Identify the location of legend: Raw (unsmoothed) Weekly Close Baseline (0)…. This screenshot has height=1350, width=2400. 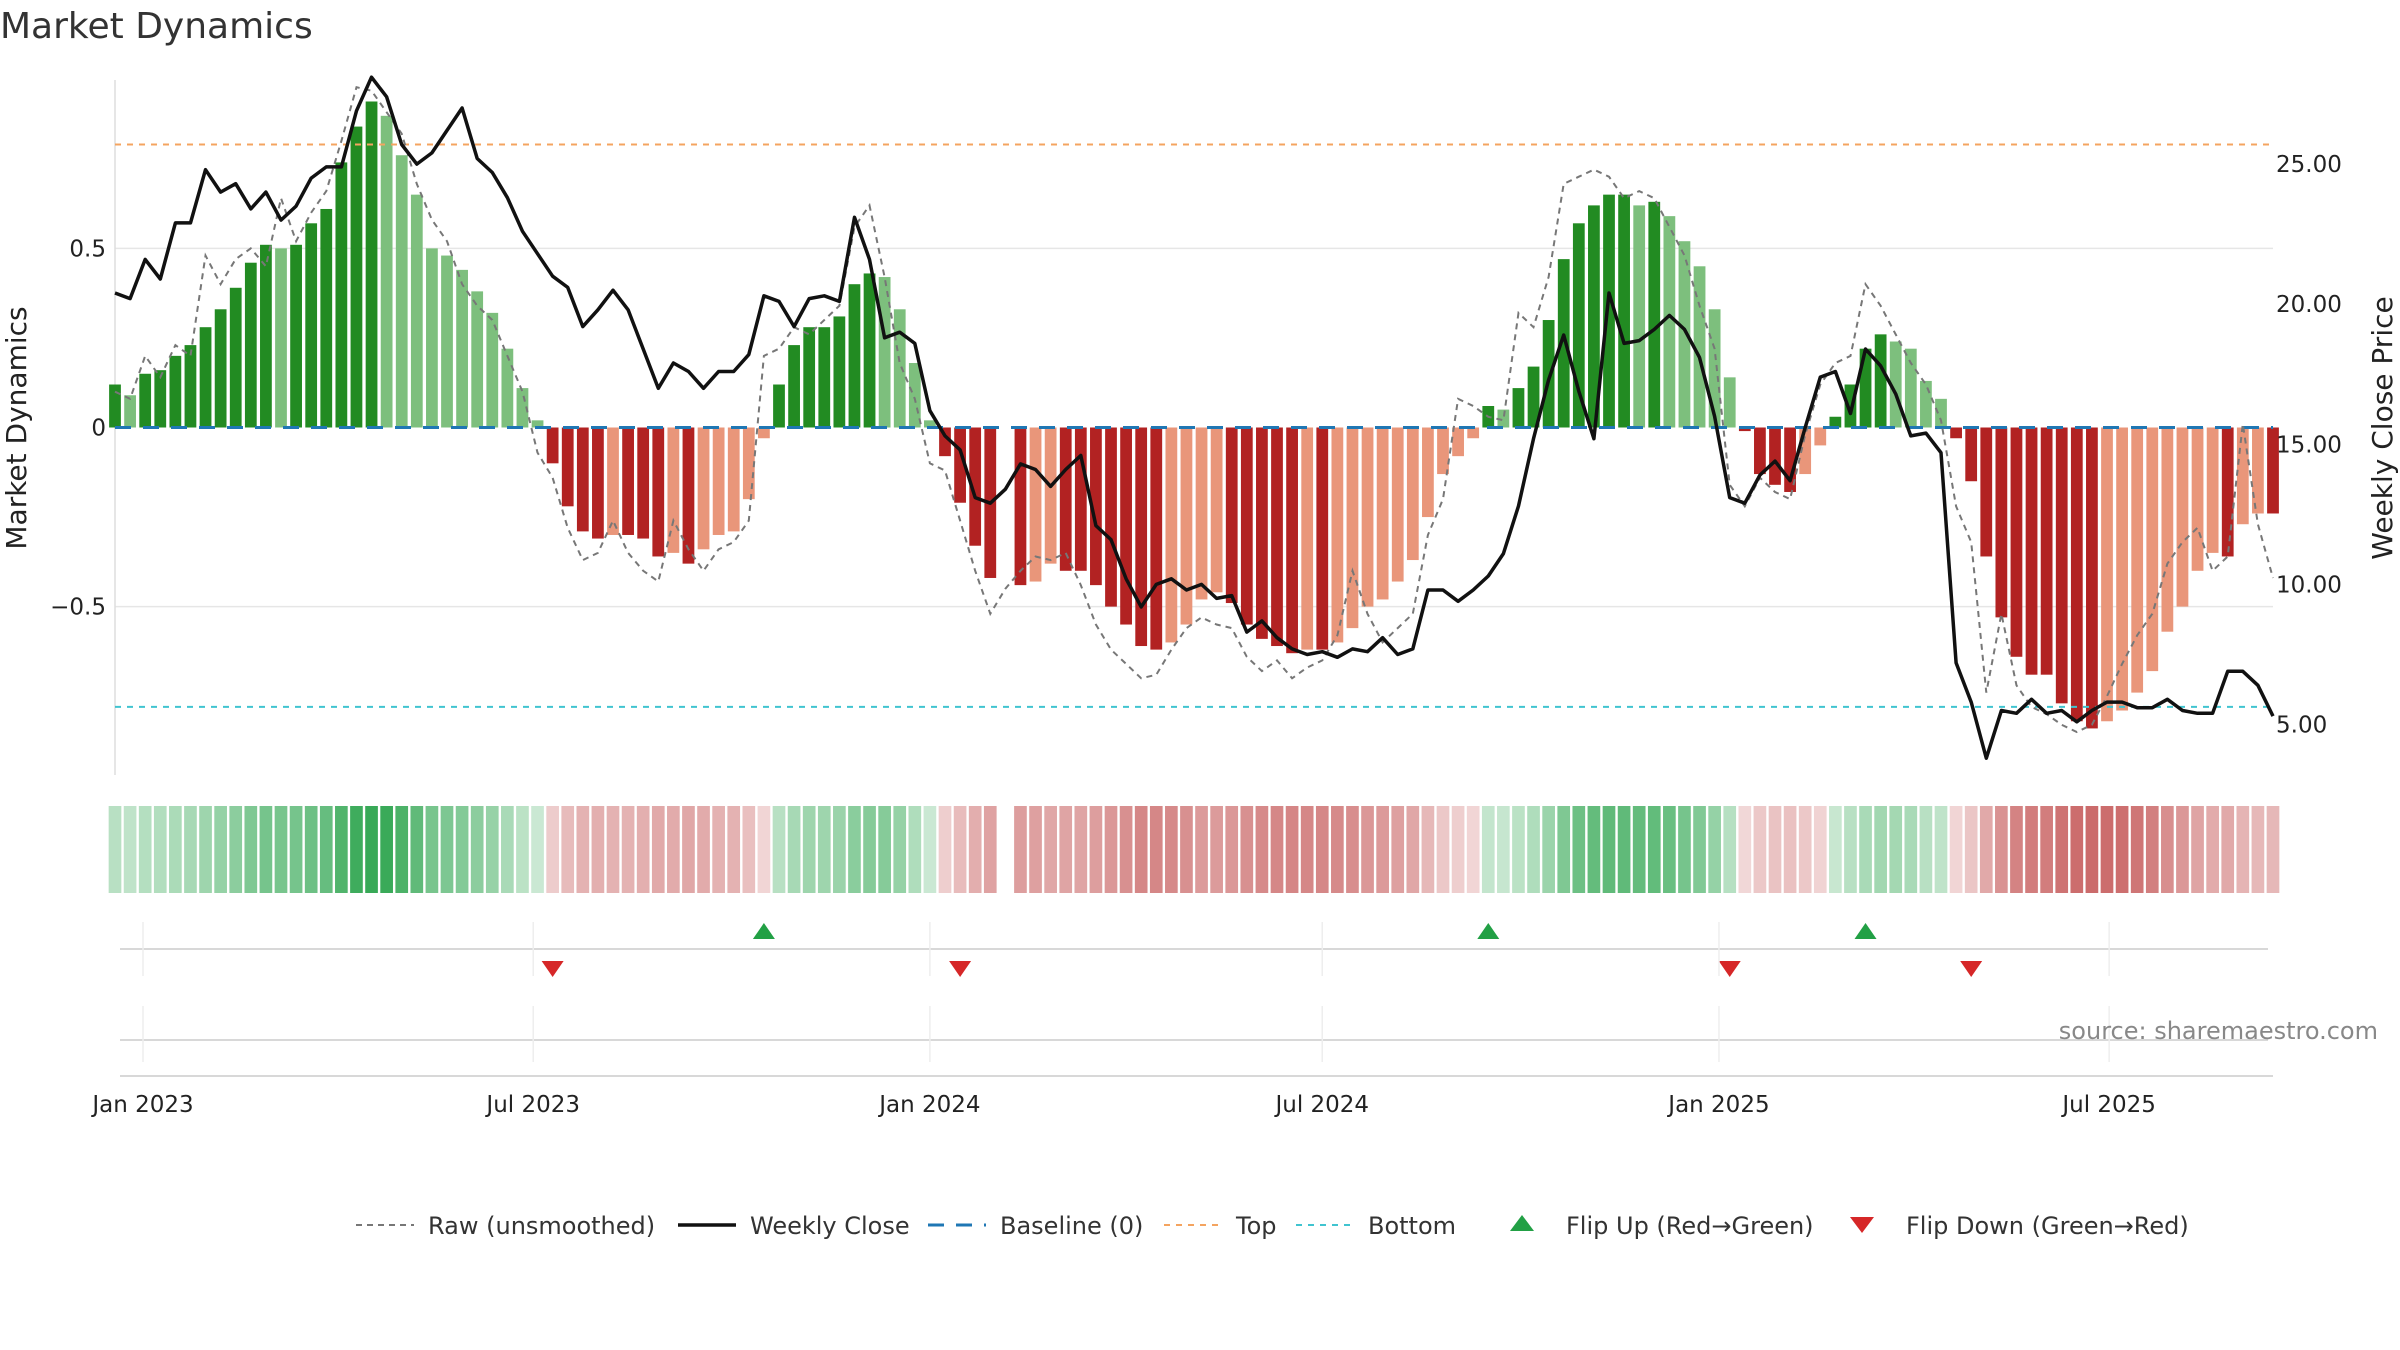
(1272, 1226).